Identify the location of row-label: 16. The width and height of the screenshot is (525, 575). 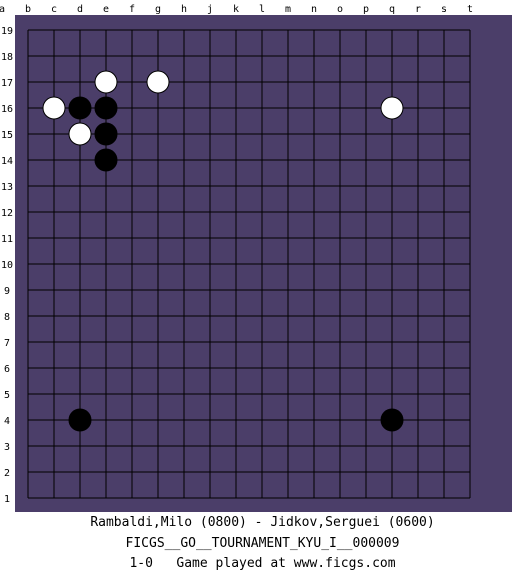
(7, 109).